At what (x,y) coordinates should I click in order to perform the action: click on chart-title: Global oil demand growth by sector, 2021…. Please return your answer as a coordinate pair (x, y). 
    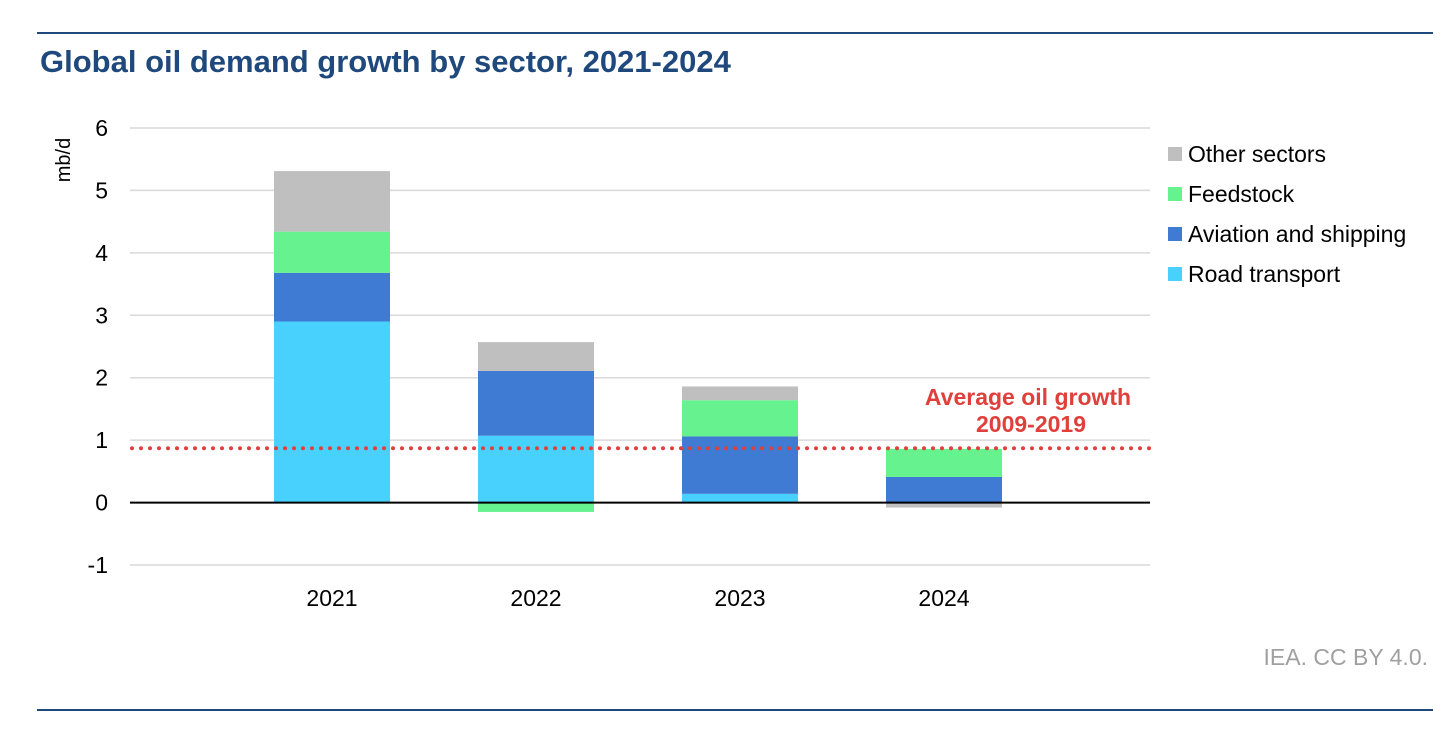
    Looking at the image, I should click on (385, 61).